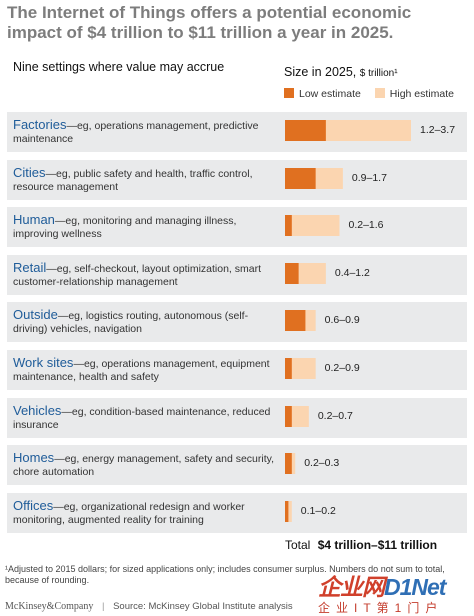  What do you see at coordinates (30, 267) in the screenshot?
I see `setting-name: Retail` at bounding box center [30, 267].